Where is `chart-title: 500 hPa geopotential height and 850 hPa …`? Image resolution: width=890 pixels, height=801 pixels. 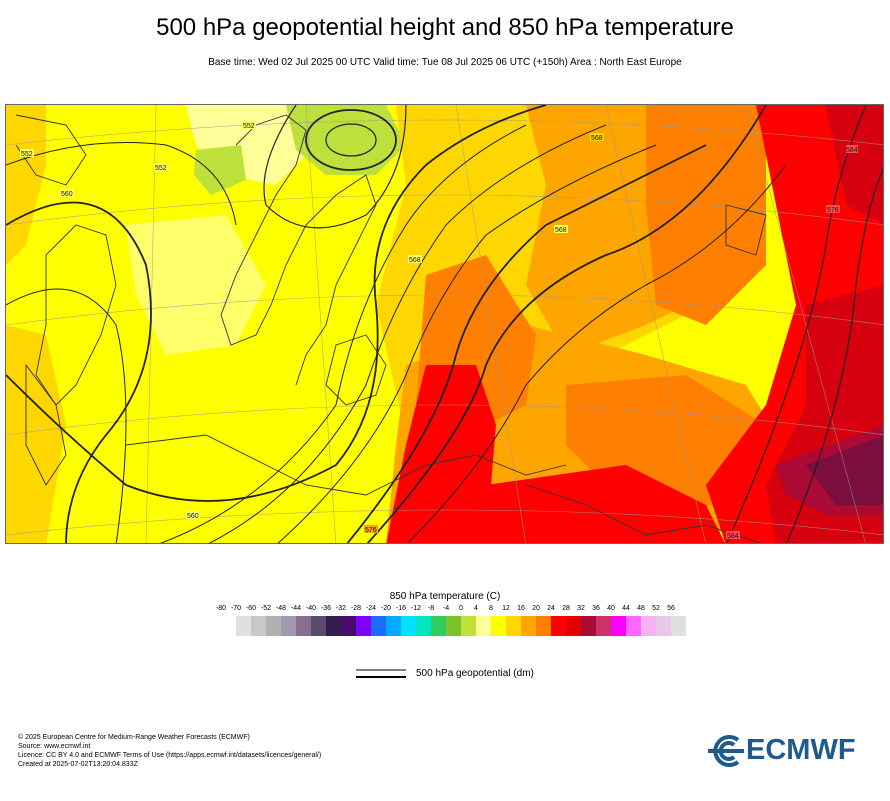 chart-title: 500 hPa geopotential height and 850 hPa … is located at coordinates (445, 27).